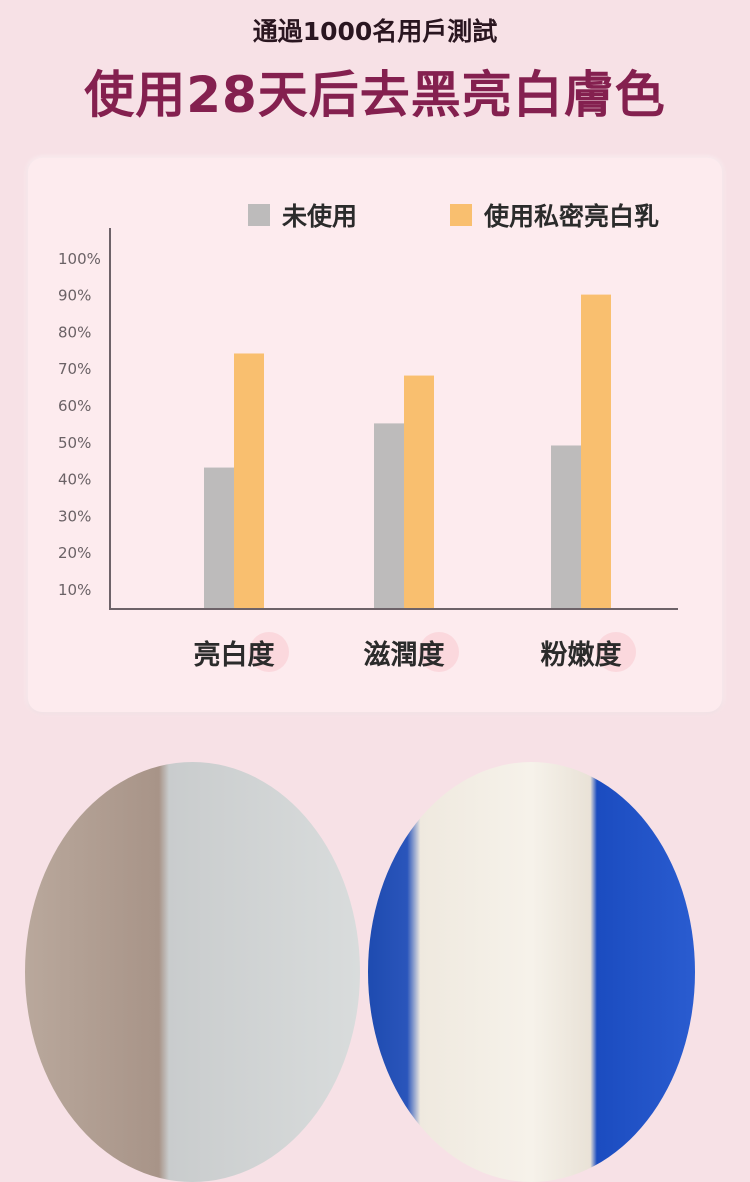 The image size is (750, 1182). What do you see at coordinates (572, 216) in the screenshot?
I see `legend-label: 使用私密亮白乳` at bounding box center [572, 216].